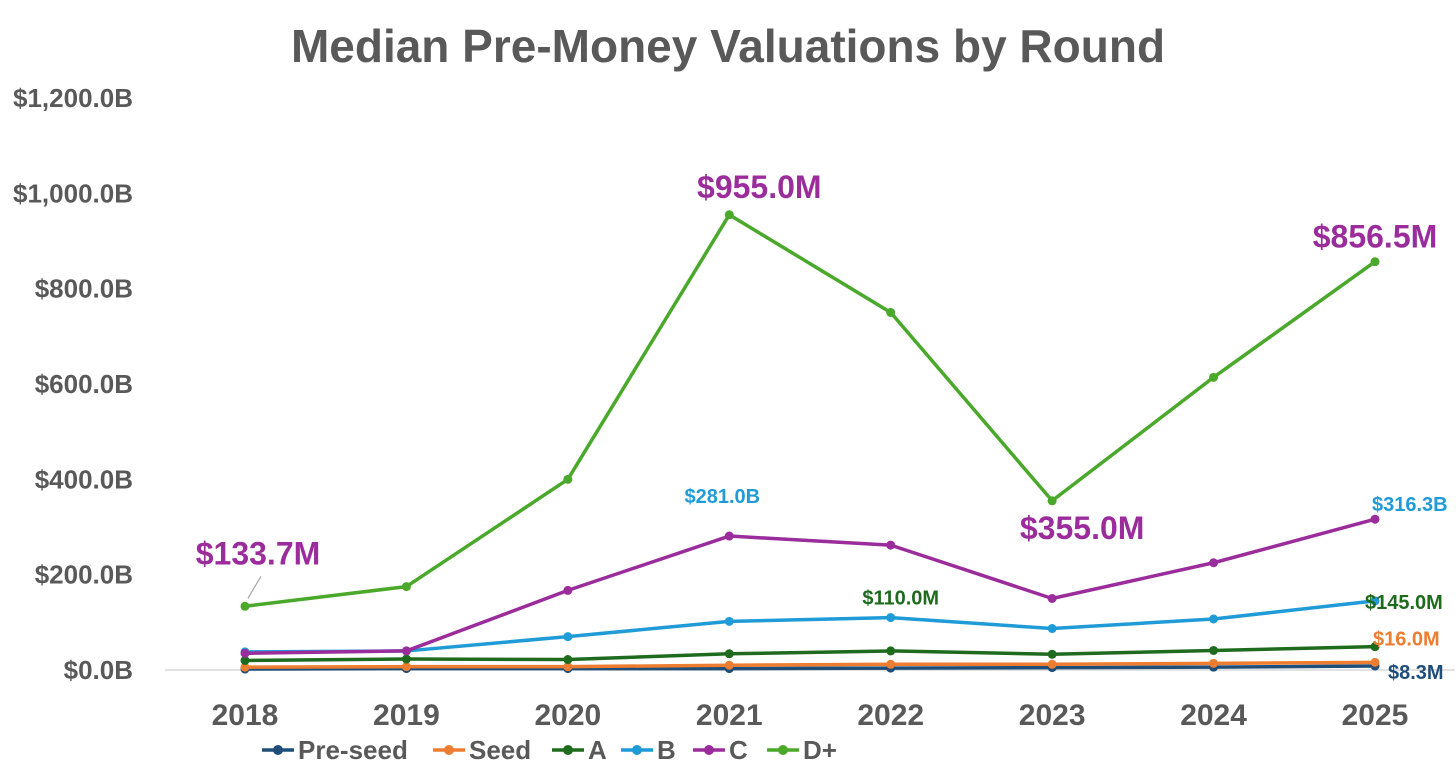 This screenshot has height=777, width=1456. Describe the element at coordinates (648, 750) in the screenshot. I see `legend-item-b: B` at that location.